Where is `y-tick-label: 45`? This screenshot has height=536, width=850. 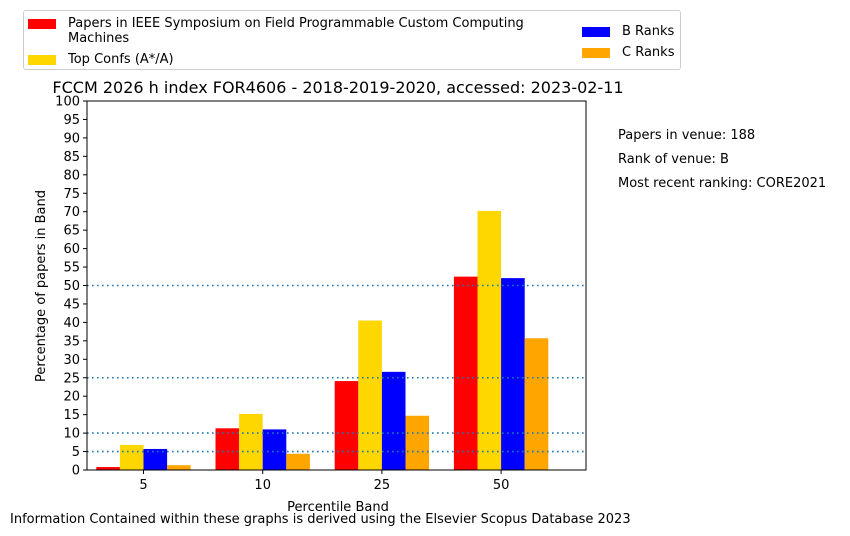
y-tick-label: 45 is located at coordinates (71, 304).